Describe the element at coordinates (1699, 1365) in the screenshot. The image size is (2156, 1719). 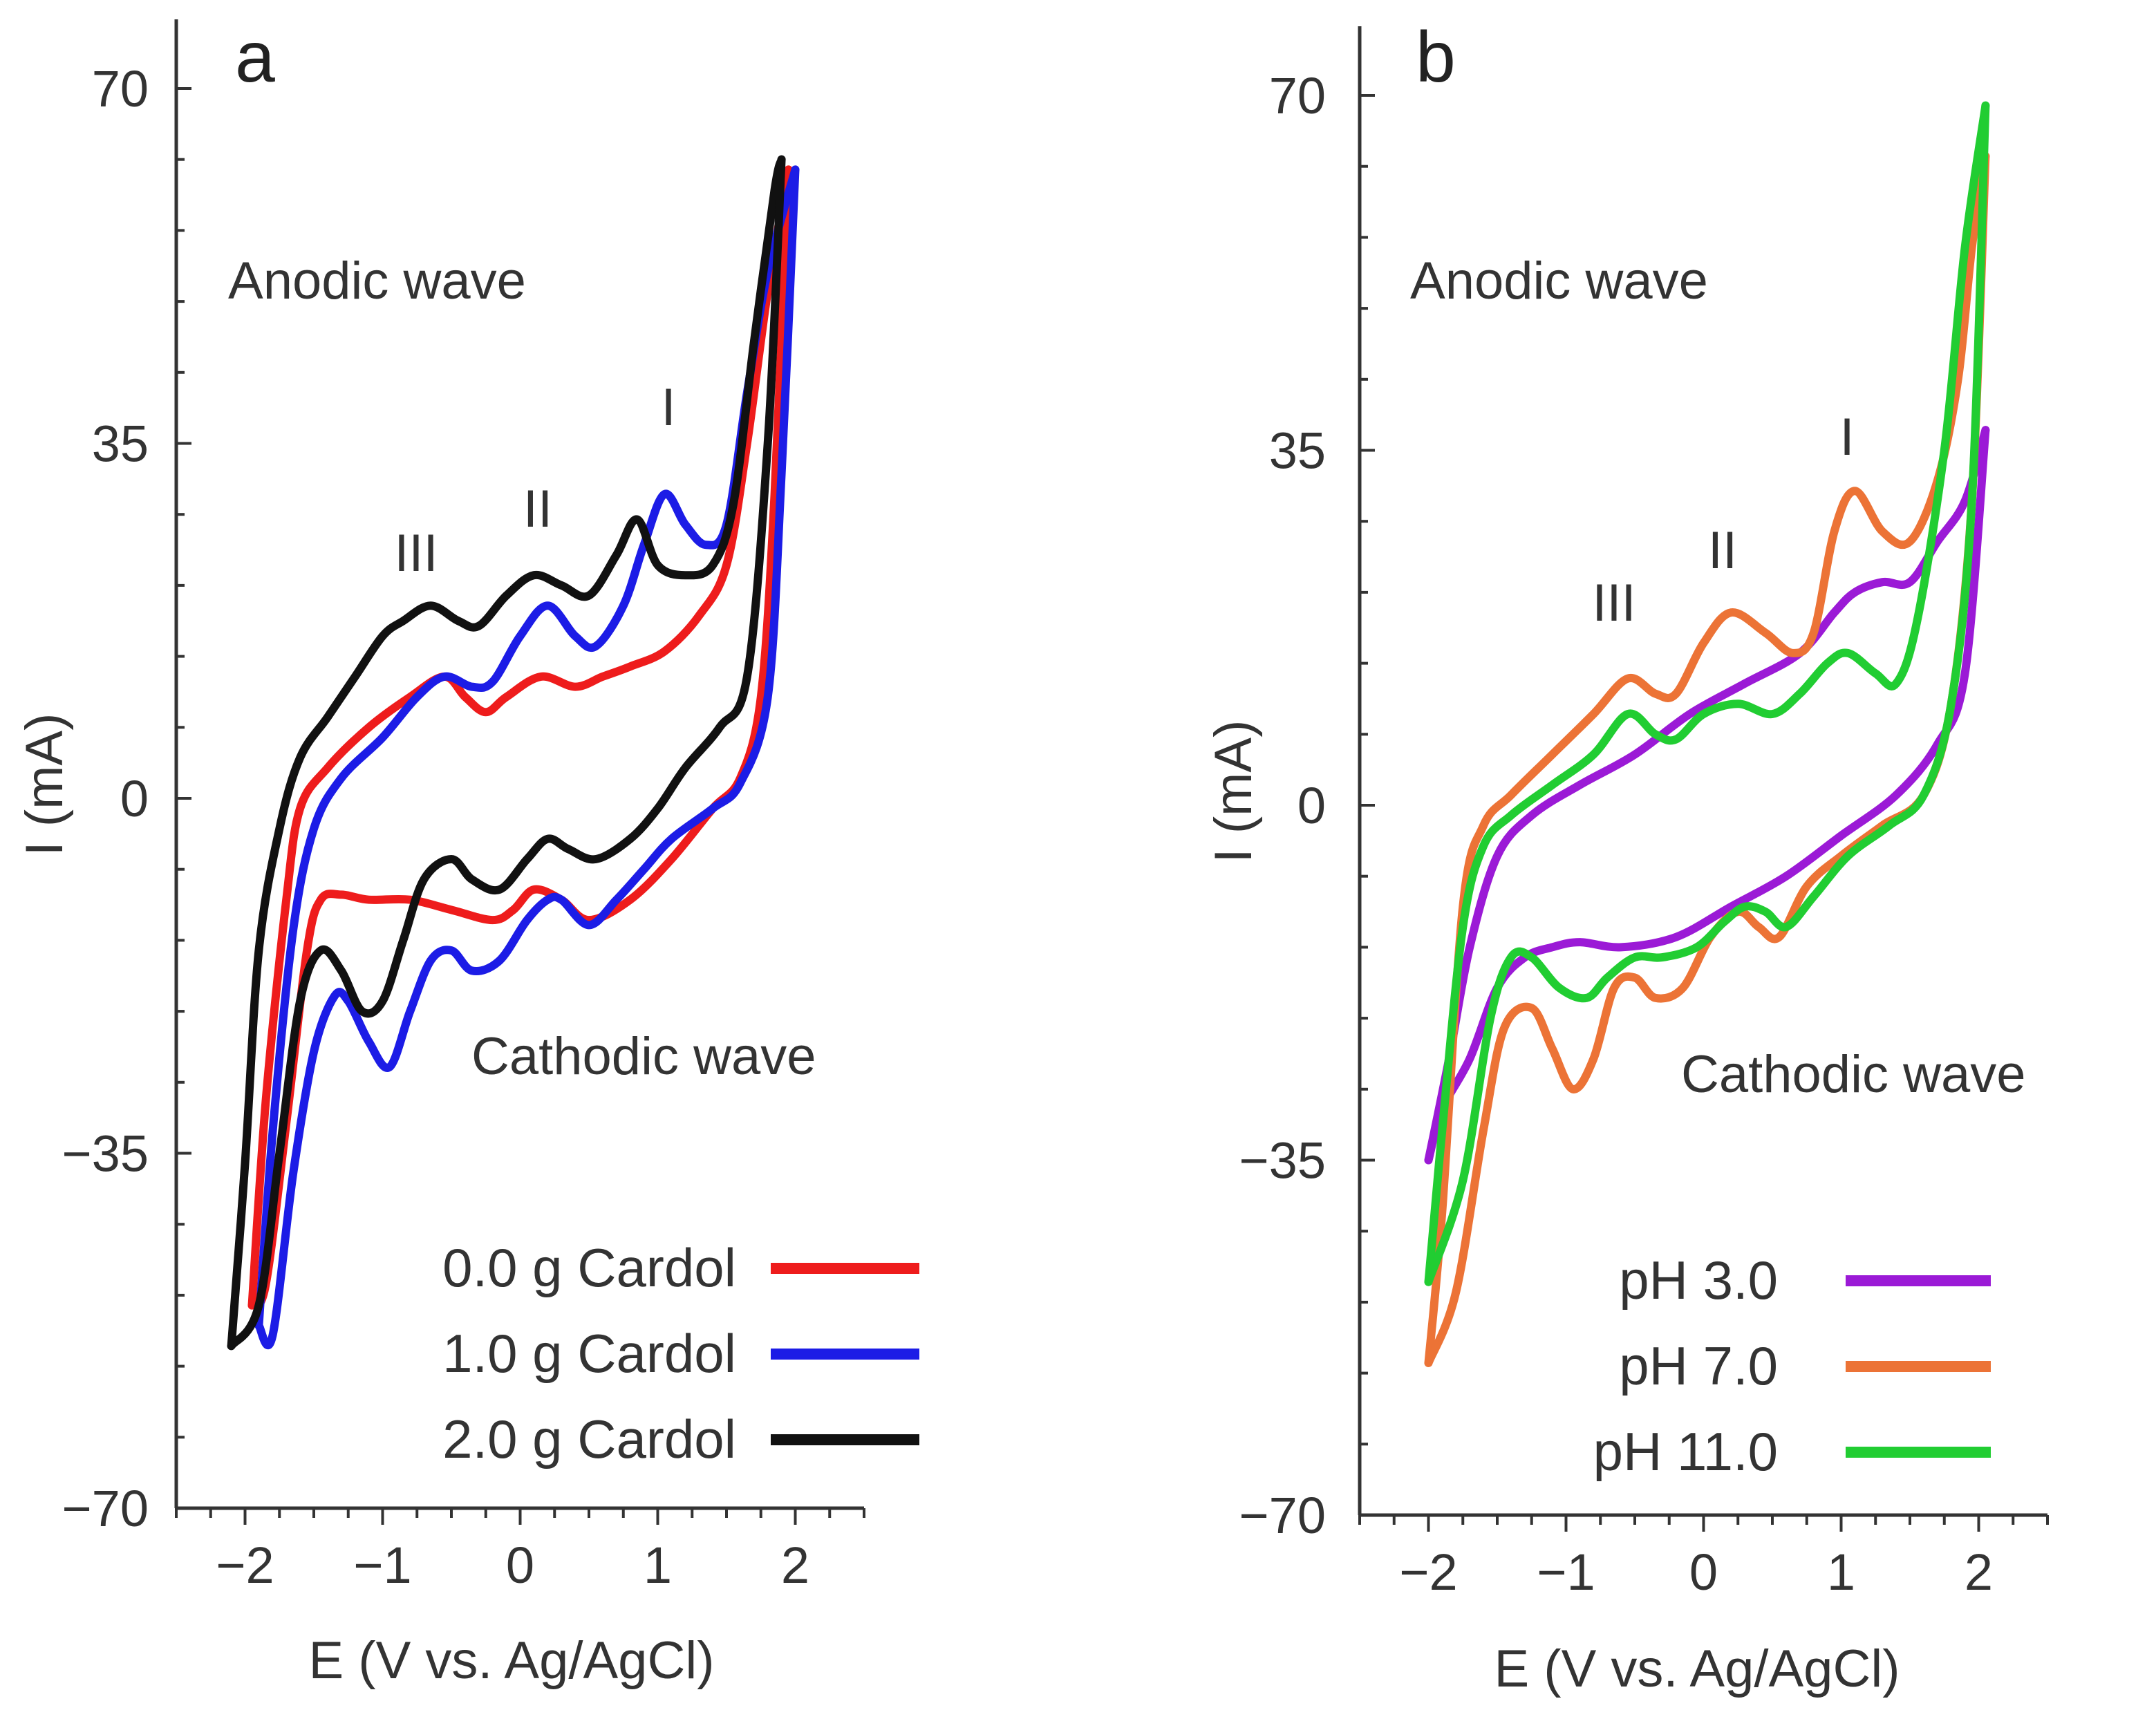
I see `legend-label: pH 7.0` at that location.